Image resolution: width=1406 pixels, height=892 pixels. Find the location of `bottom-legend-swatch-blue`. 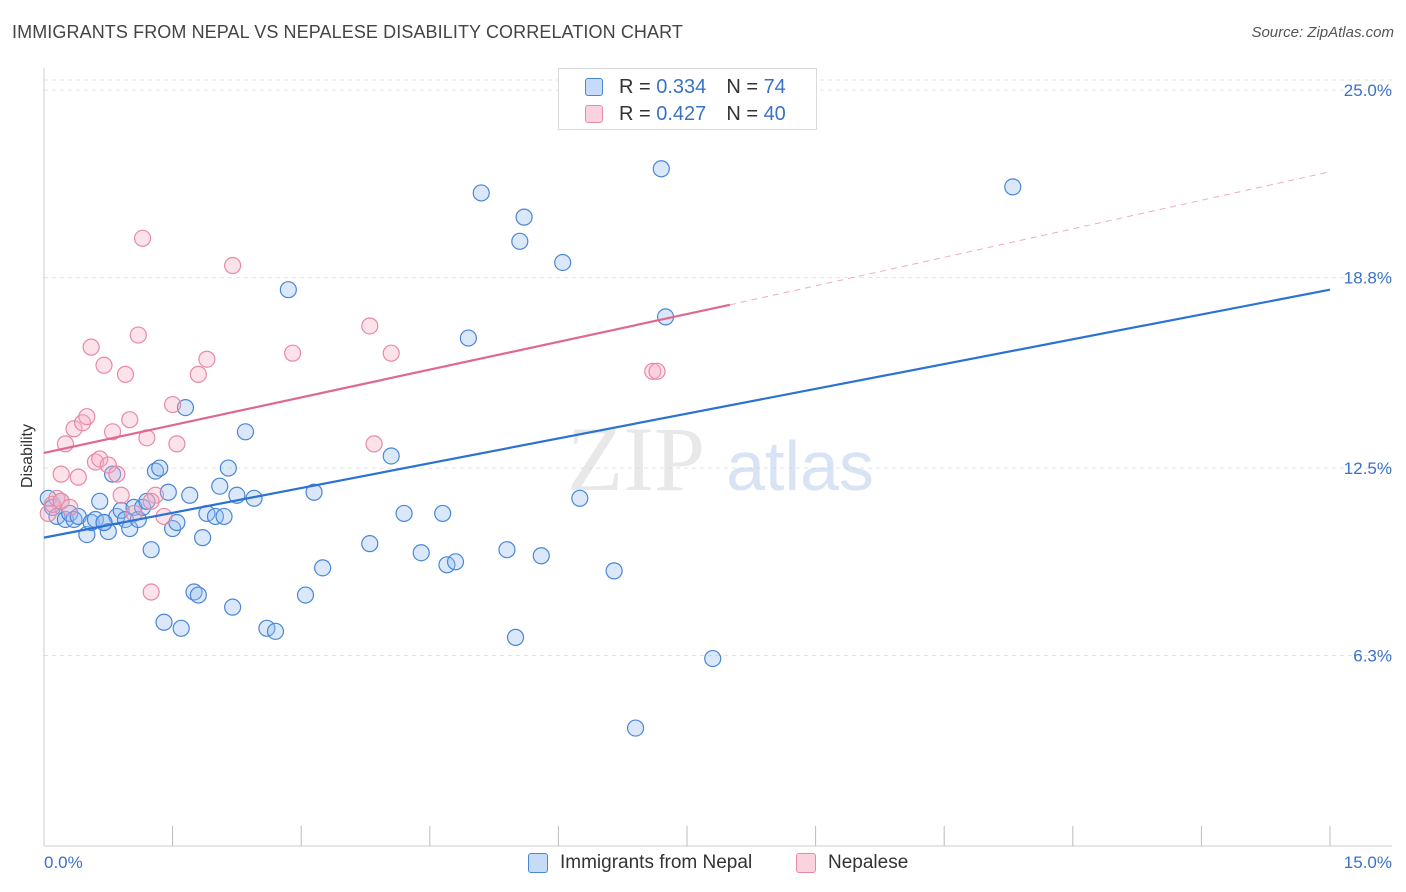

bottom-legend-swatch-blue is located at coordinates (538, 863).